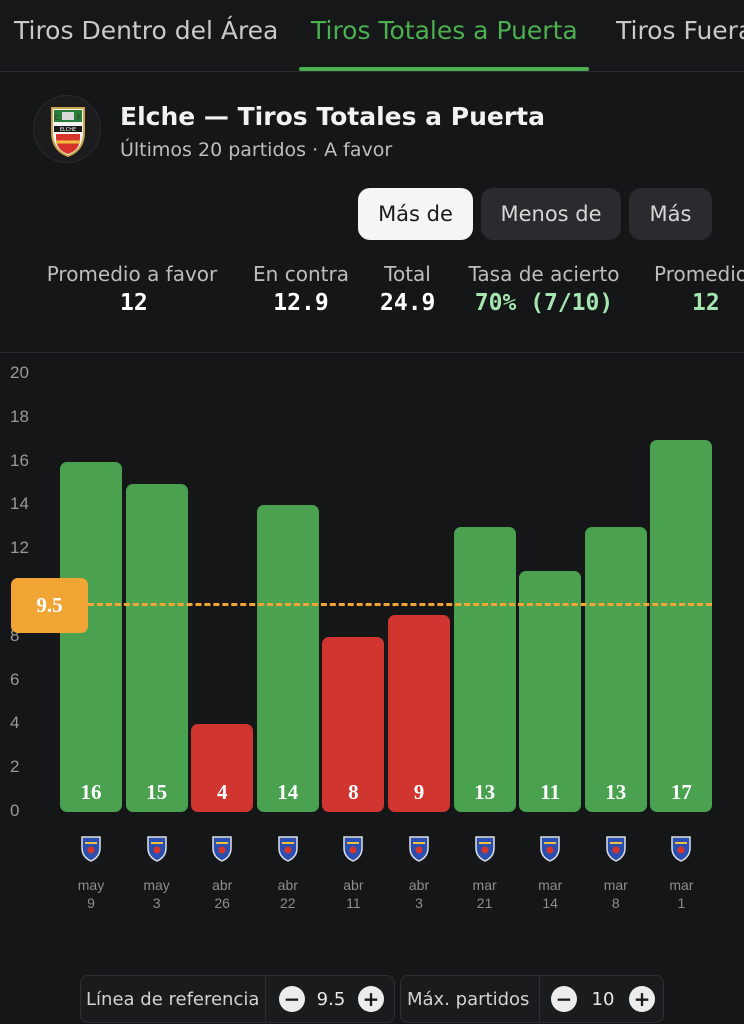 This screenshot has height=1024, width=744. I want to click on y-tick-label: 18, so click(19, 416).